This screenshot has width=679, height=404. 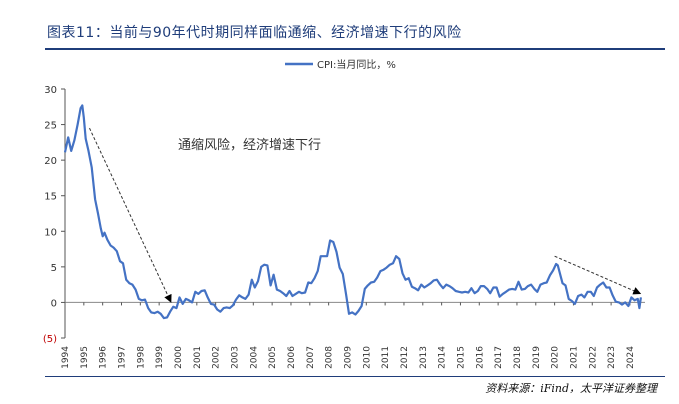 I want to click on x-tick-label: 1995, so click(x=85, y=357).